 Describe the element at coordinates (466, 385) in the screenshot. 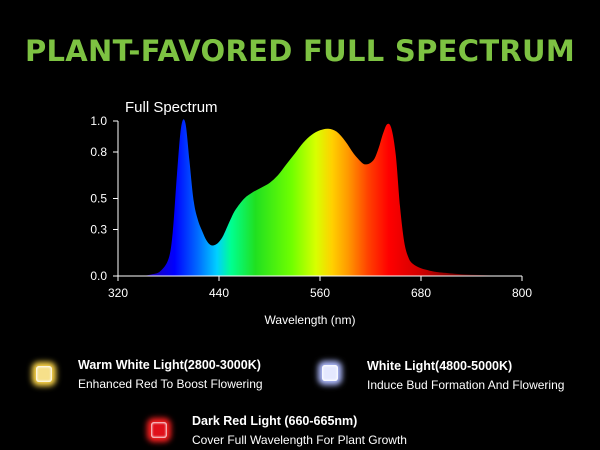

I see `legend-desc: Induce Bud Formation And Flowering` at that location.